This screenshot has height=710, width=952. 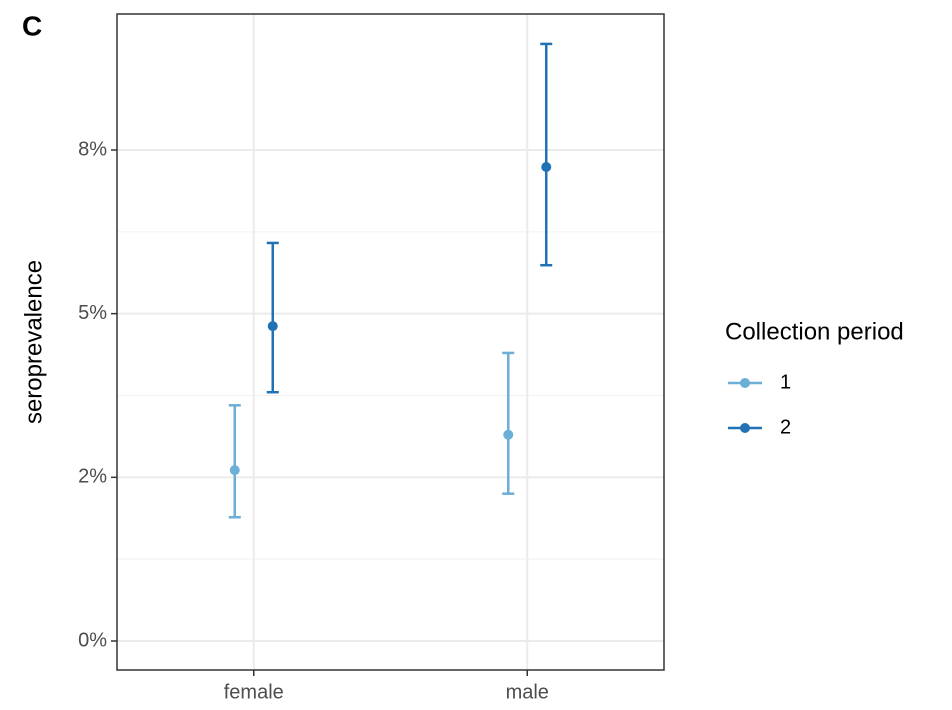 What do you see at coordinates (92, 313) in the screenshot?
I see `y-tick-label: 5%` at bounding box center [92, 313].